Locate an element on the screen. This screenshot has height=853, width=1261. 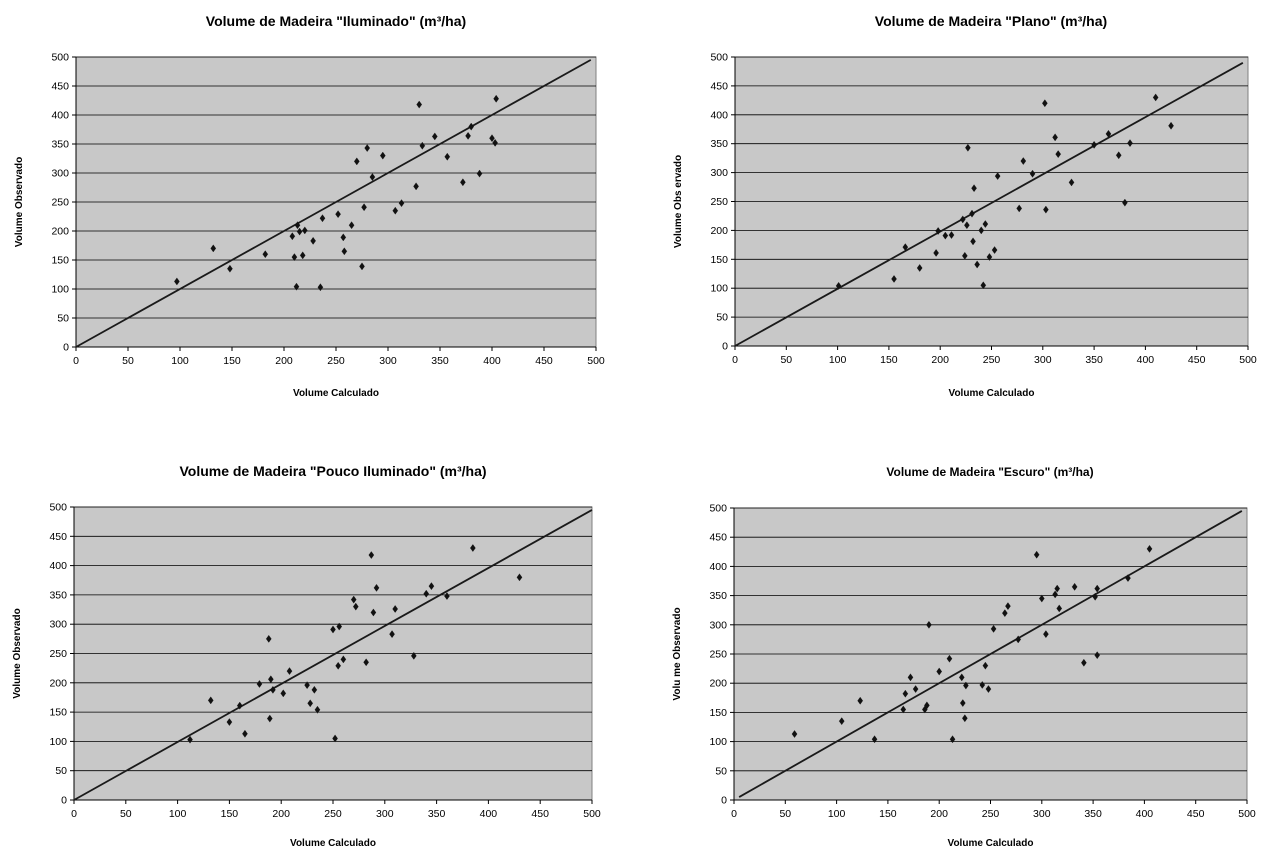
x-tick-label: 200 is located at coordinates (284, 361).